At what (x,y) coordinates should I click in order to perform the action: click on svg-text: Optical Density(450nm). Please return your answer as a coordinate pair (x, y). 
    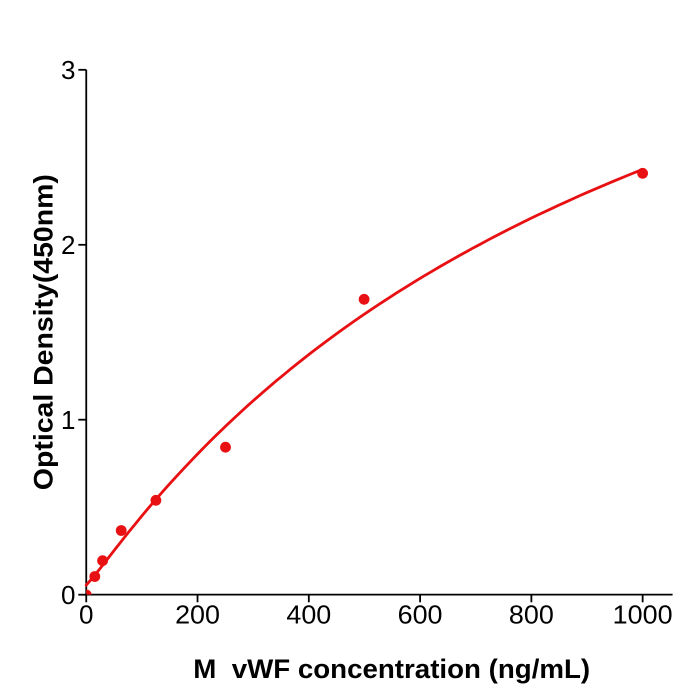
    Looking at the image, I should click on (44, 332).